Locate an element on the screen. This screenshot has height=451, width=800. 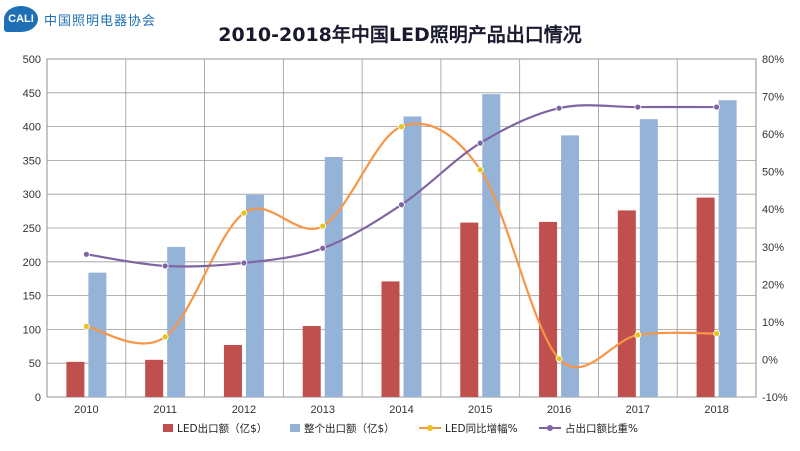
y-right-tick-label: -10% is located at coordinates (775, 398).